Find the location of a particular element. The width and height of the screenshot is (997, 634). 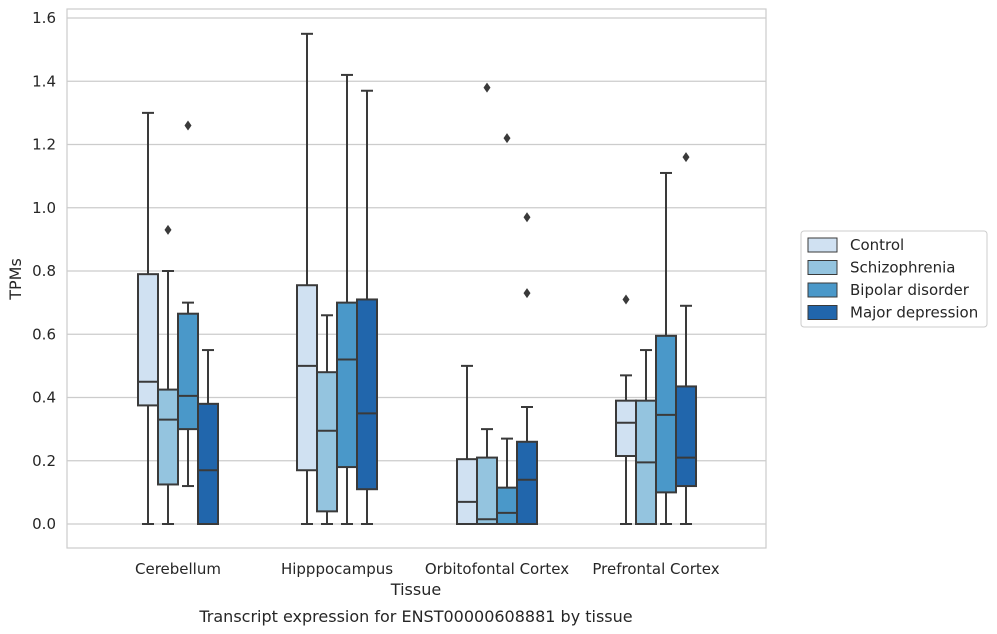

x-axis-label: Tissue is located at coordinates (415, 589).